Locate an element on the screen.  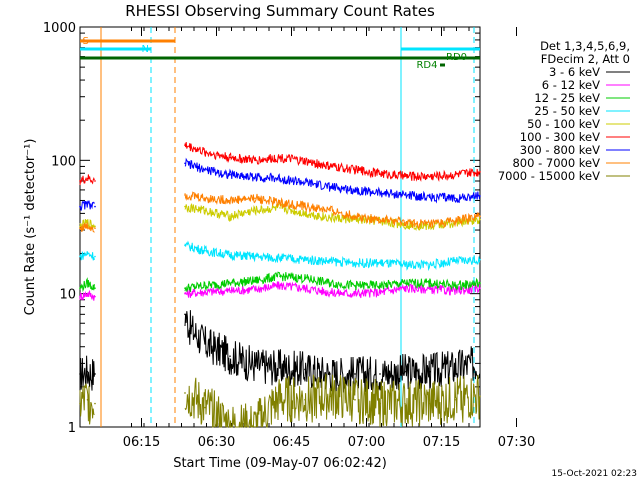
legend-entry-label: 3 - 6 keV is located at coordinates (574, 72).